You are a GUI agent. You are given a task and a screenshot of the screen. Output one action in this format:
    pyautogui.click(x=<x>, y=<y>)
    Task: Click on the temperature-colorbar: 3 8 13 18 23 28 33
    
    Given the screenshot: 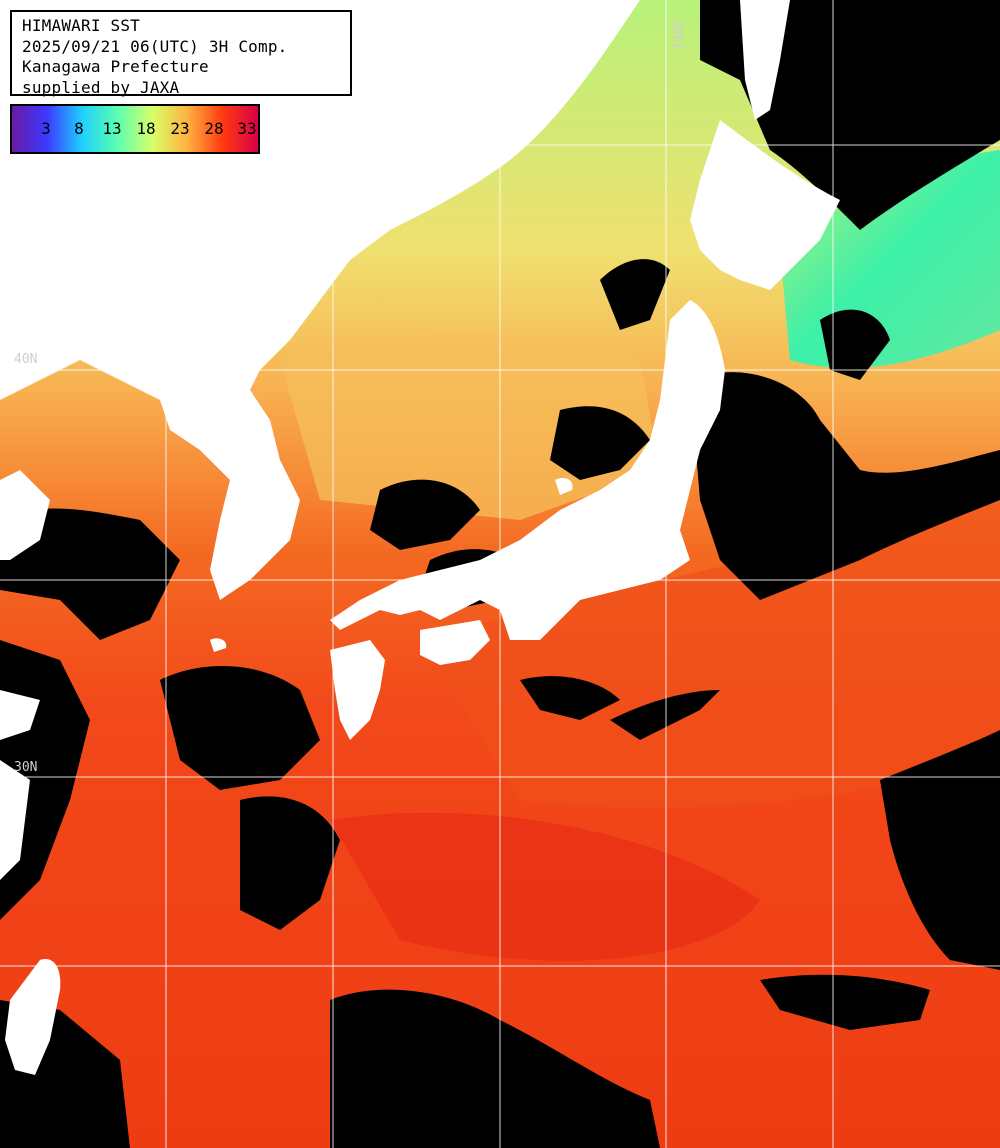 What is the action you would take?
    pyautogui.click(x=135, y=129)
    